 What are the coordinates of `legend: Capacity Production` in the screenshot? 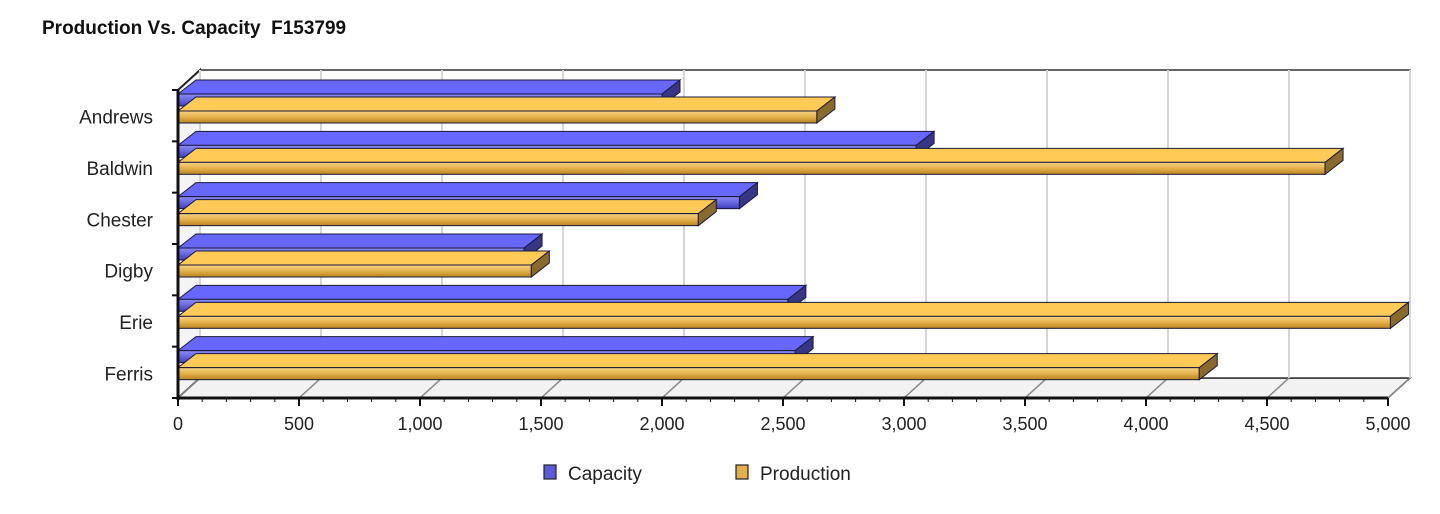 It's located at (697, 474).